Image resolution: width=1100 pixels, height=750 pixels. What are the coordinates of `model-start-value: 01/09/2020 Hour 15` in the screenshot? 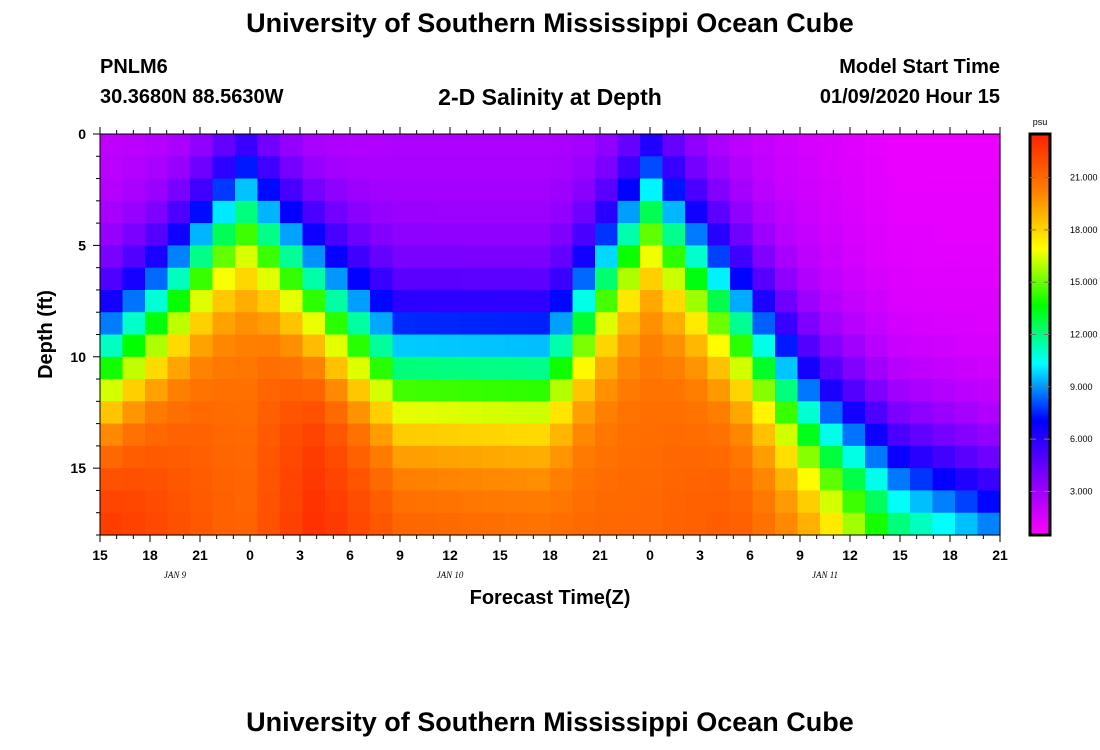 It's located at (909, 97).